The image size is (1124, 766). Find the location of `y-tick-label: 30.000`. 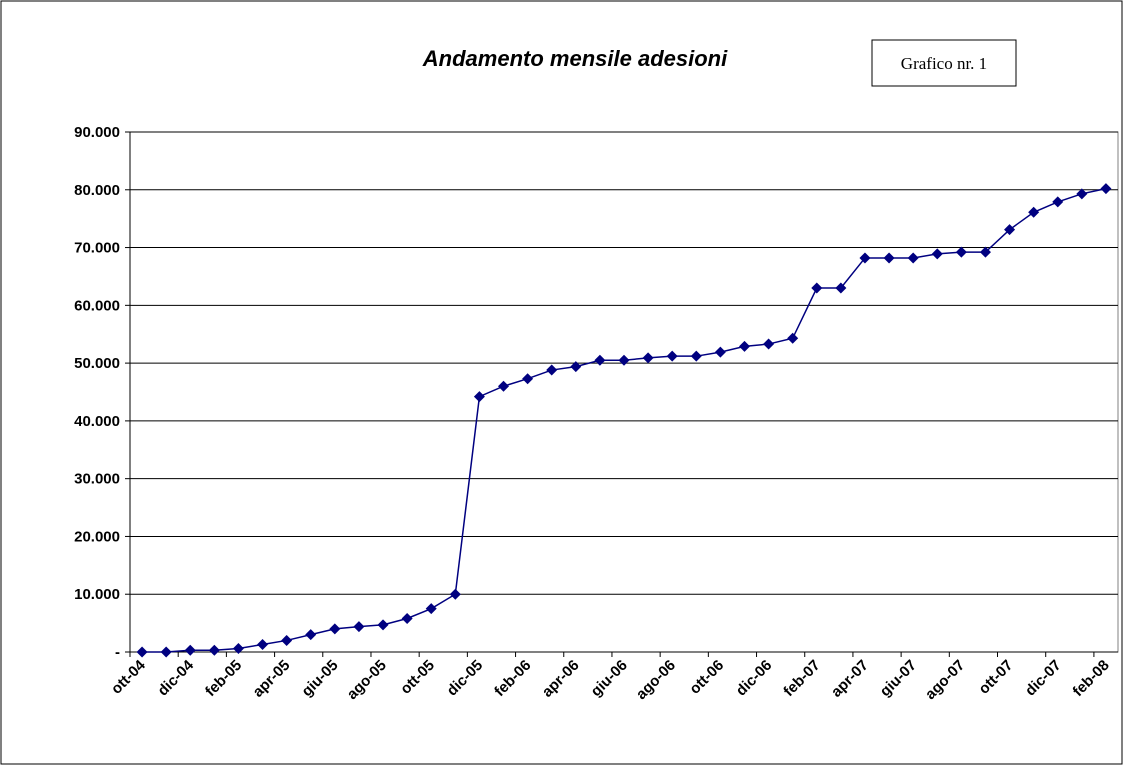

y-tick-label: 30.000 is located at coordinates (97, 479).